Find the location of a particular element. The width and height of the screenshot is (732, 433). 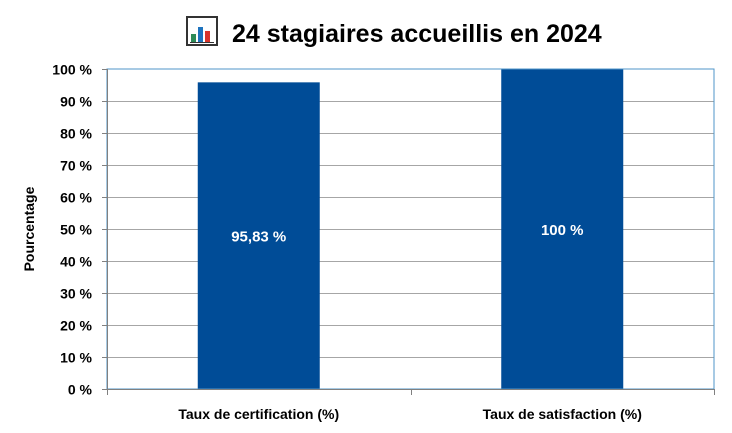

y-tick-label: 80 % is located at coordinates (76, 134).